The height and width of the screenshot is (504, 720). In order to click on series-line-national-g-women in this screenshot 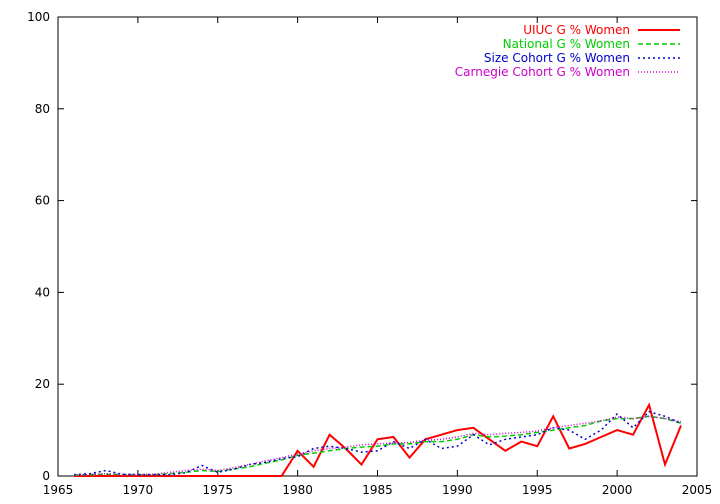, I will do `click(377, 445)`.